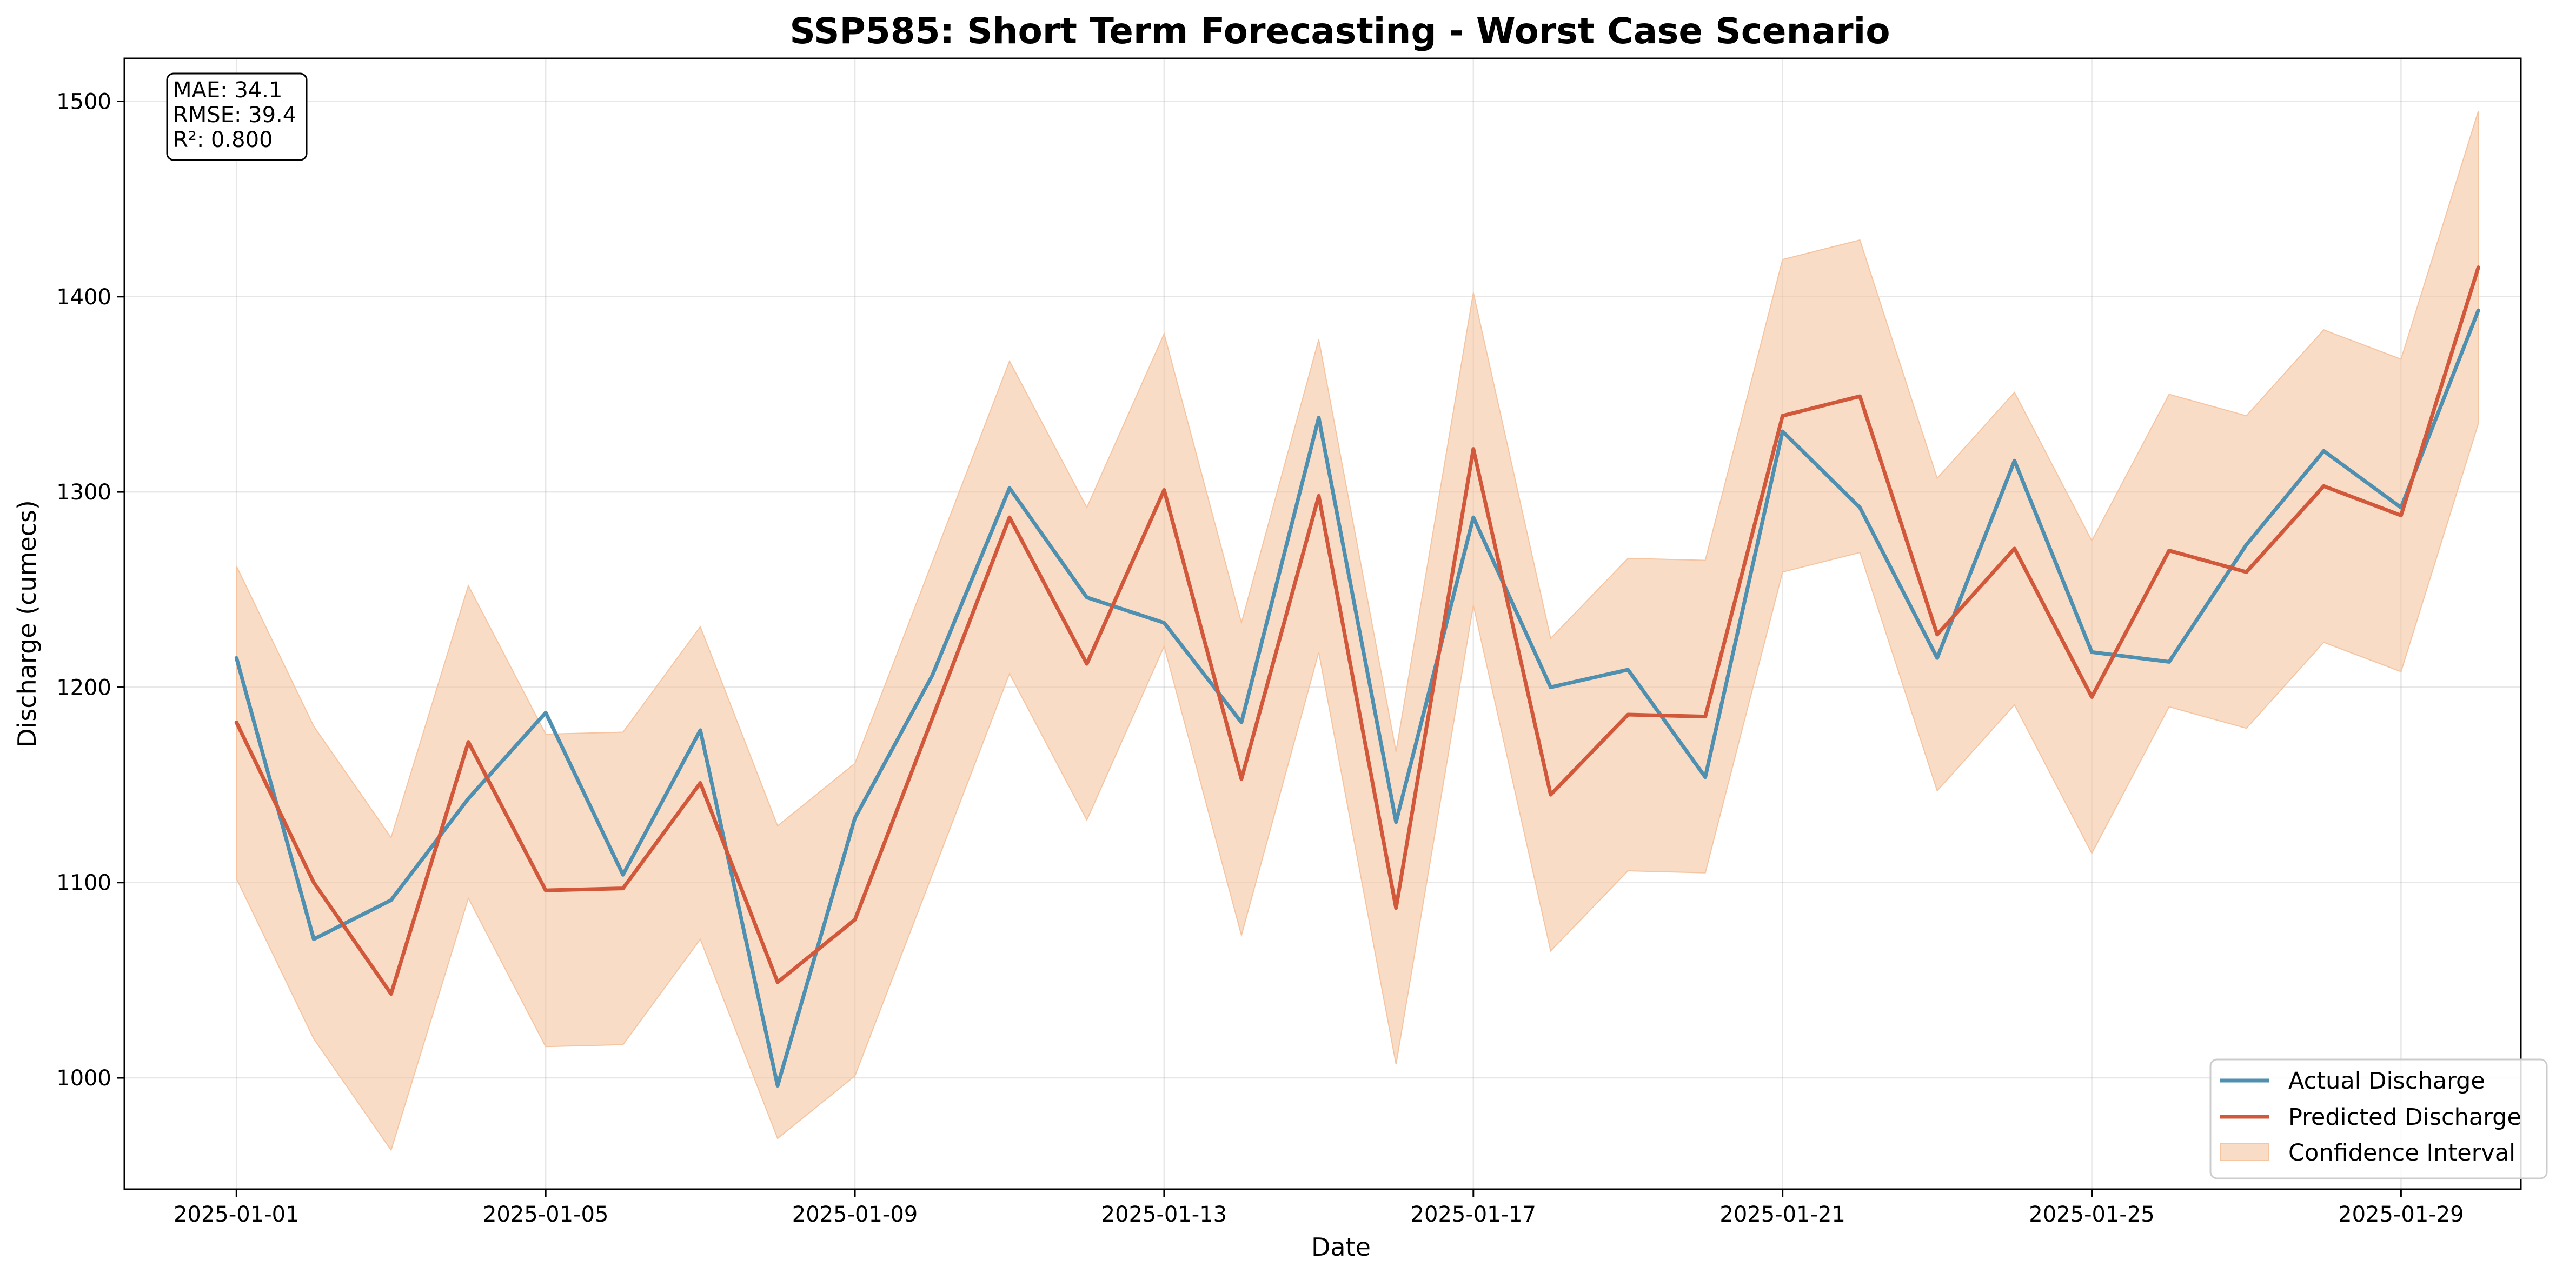 This screenshot has width=2576, height=1280. What do you see at coordinates (223, 140) in the screenshot?
I see `r2-metric: R²: 0.800` at bounding box center [223, 140].